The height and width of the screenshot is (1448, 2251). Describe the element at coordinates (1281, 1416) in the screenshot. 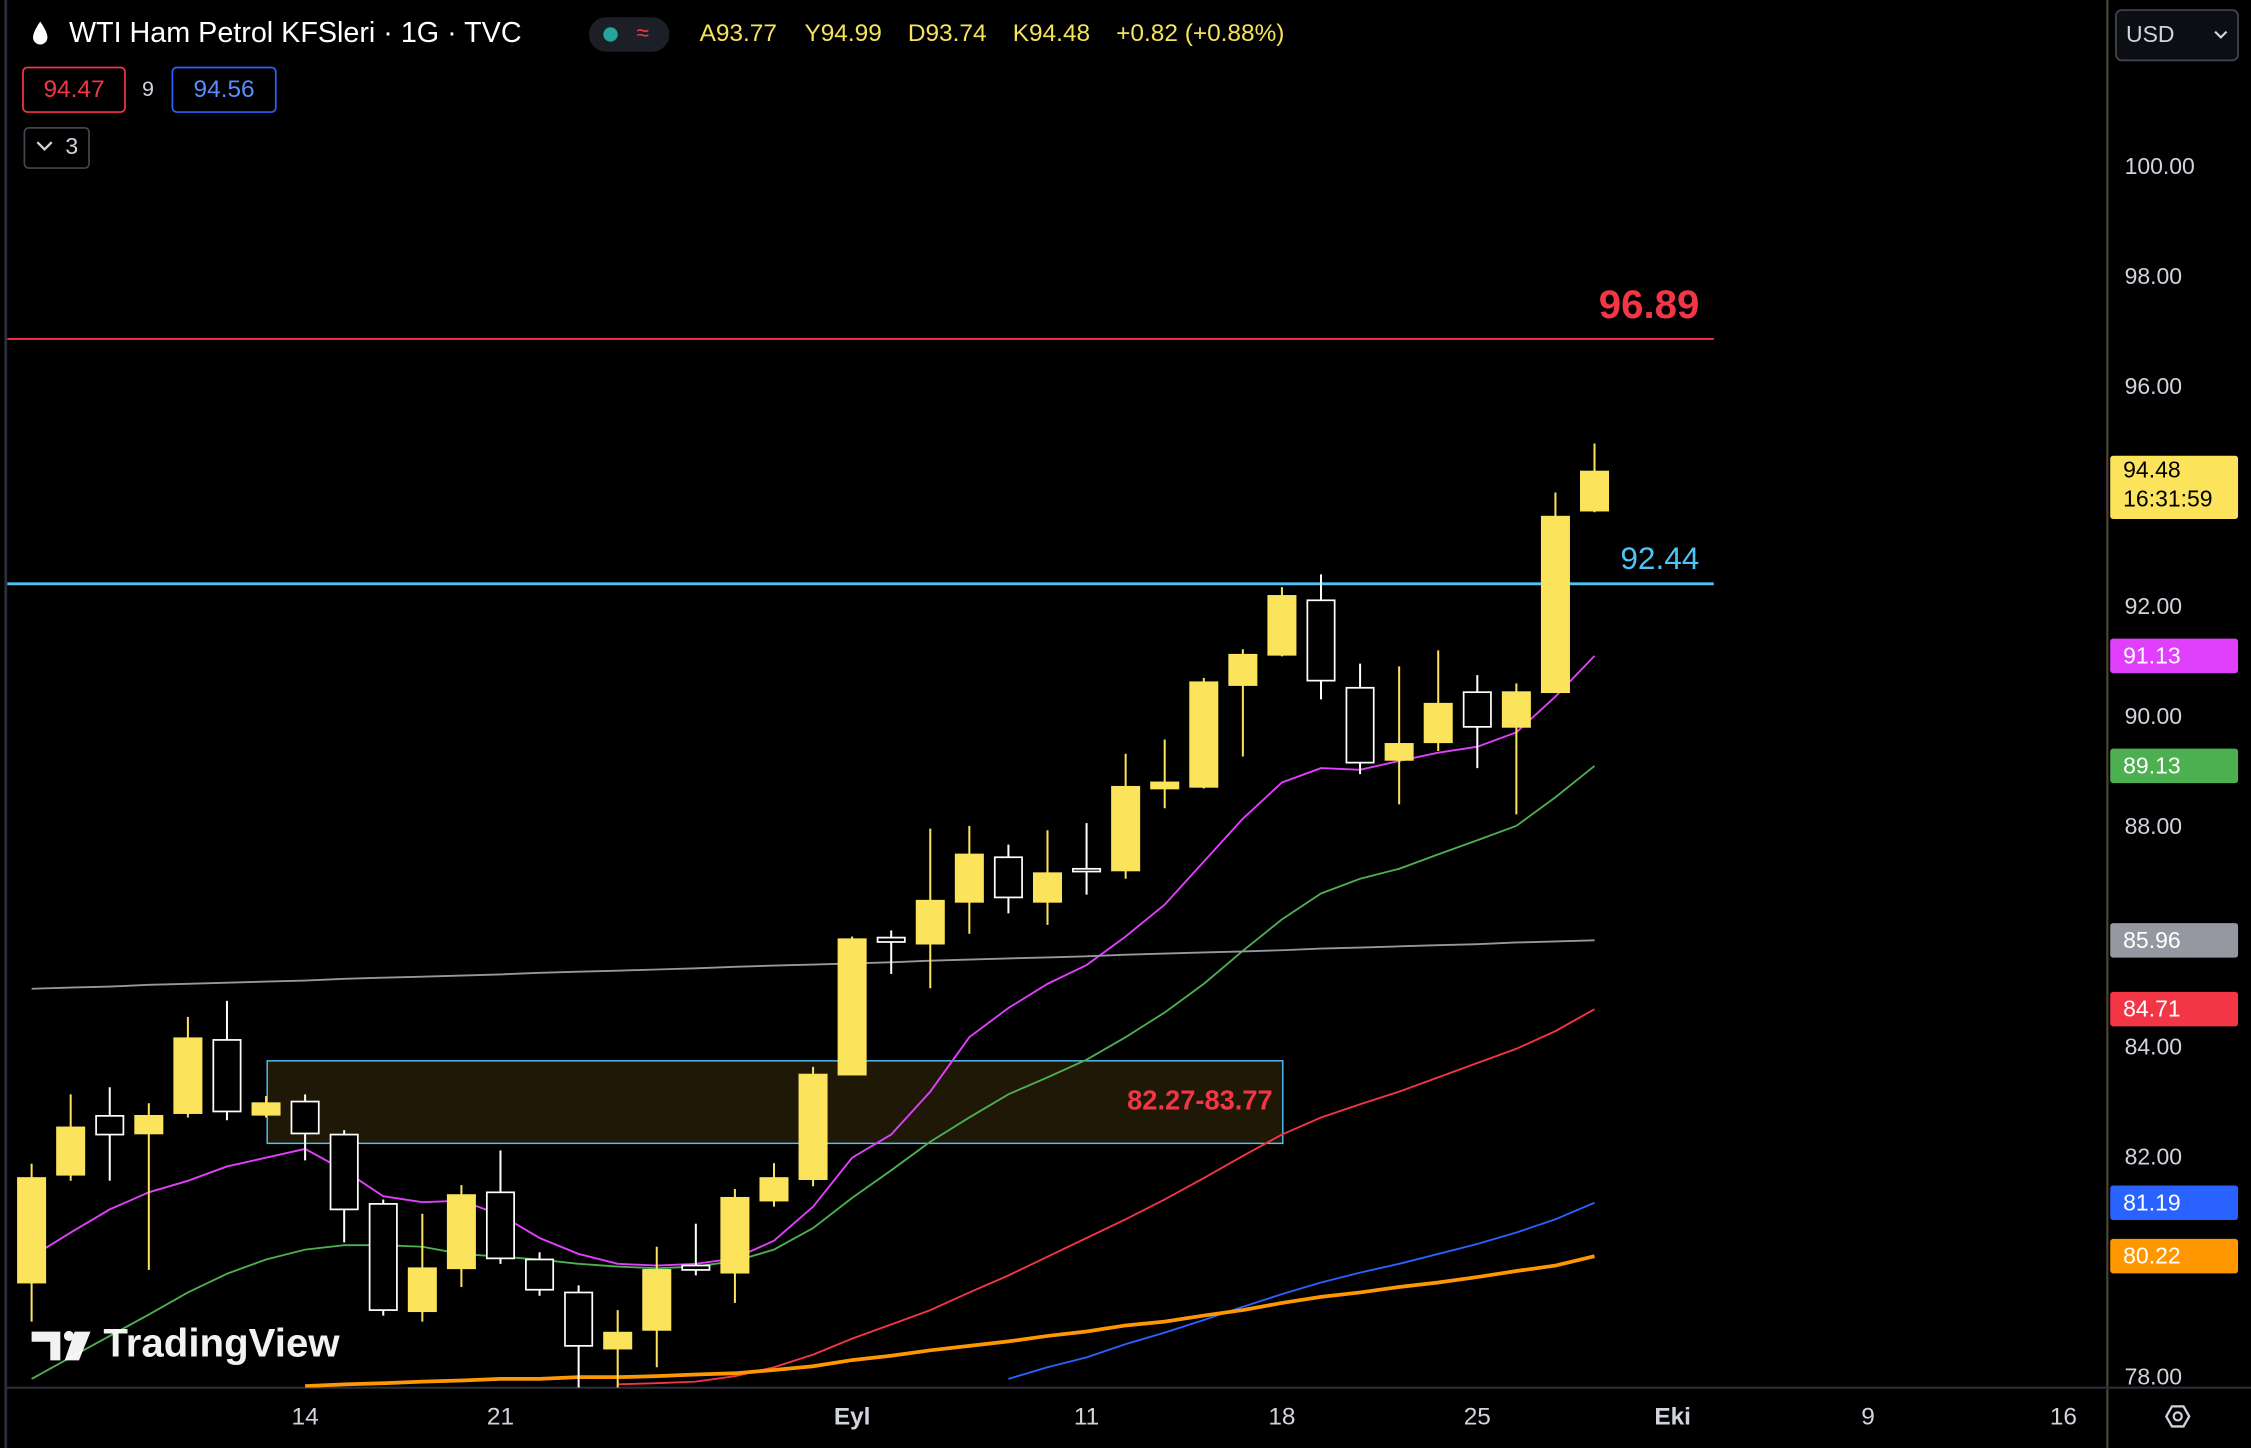

I see `x-tick-label: 18` at that location.